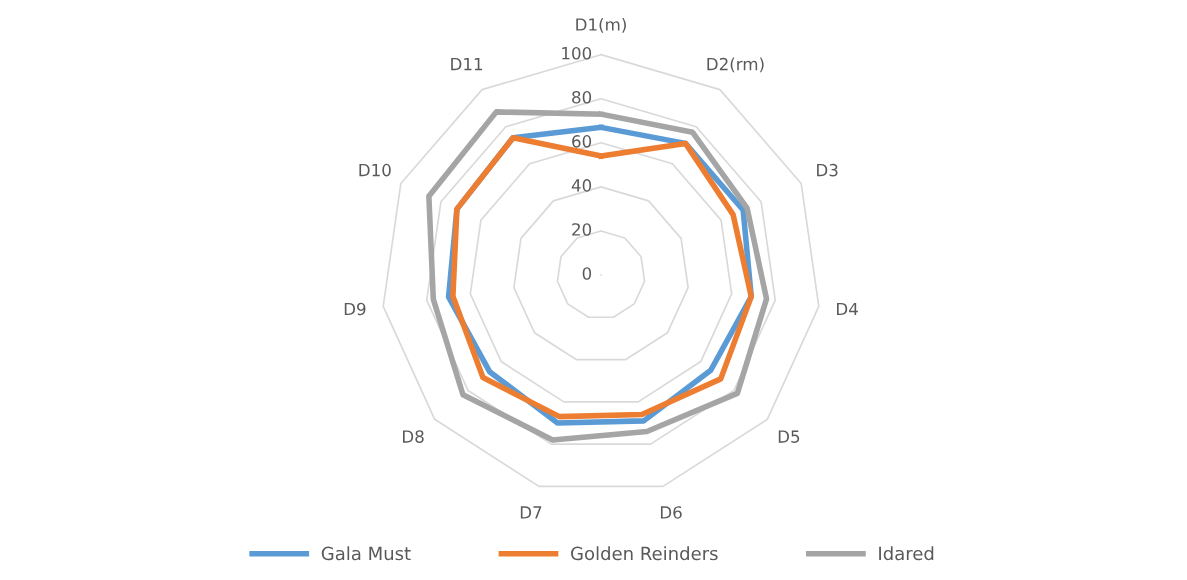 This screenshot has width=1187, height=580. What do you see at coordinates (601, 25) in the screenshot?
I see `spoke-label: D1(m)` at bounding box center [601, 25].